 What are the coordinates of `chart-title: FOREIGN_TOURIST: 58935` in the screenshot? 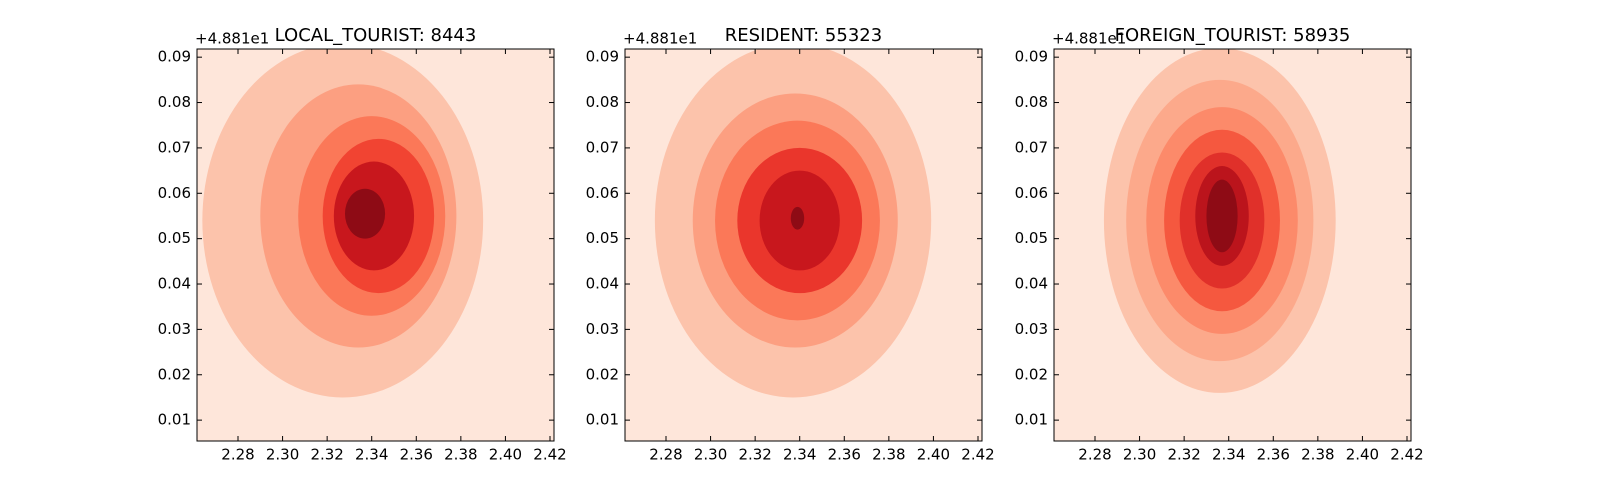 It's located at (1233, 35).